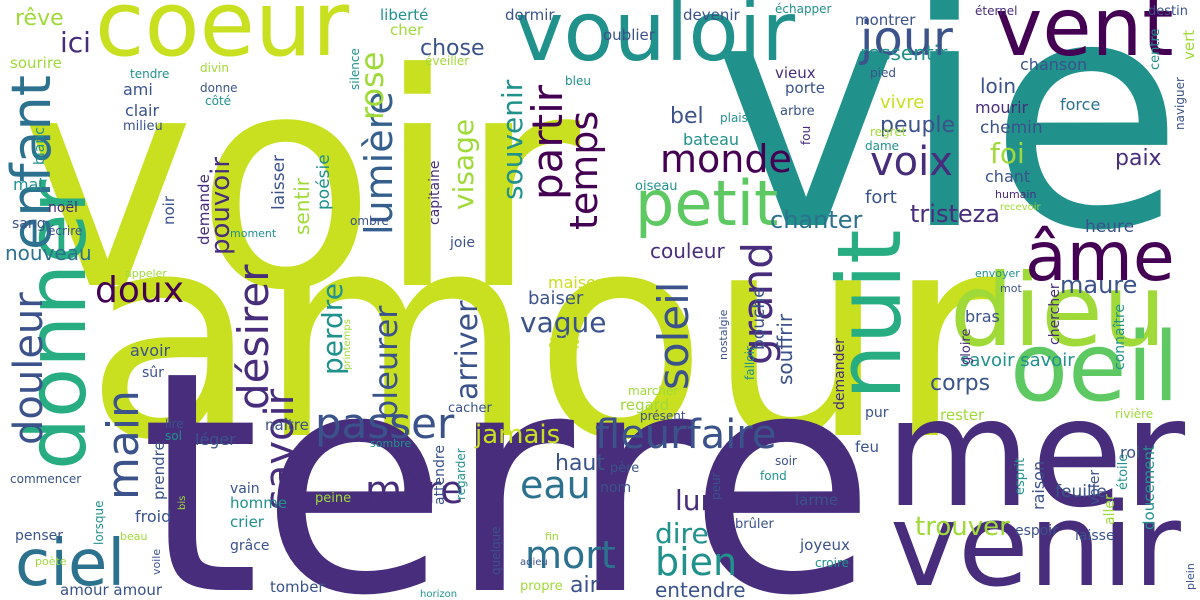 This screenshot has width=1200, height=600. What do you see at coordinates (687, 116) in the screenshot?
I see `word: bel` at bounding box center [687, 116].